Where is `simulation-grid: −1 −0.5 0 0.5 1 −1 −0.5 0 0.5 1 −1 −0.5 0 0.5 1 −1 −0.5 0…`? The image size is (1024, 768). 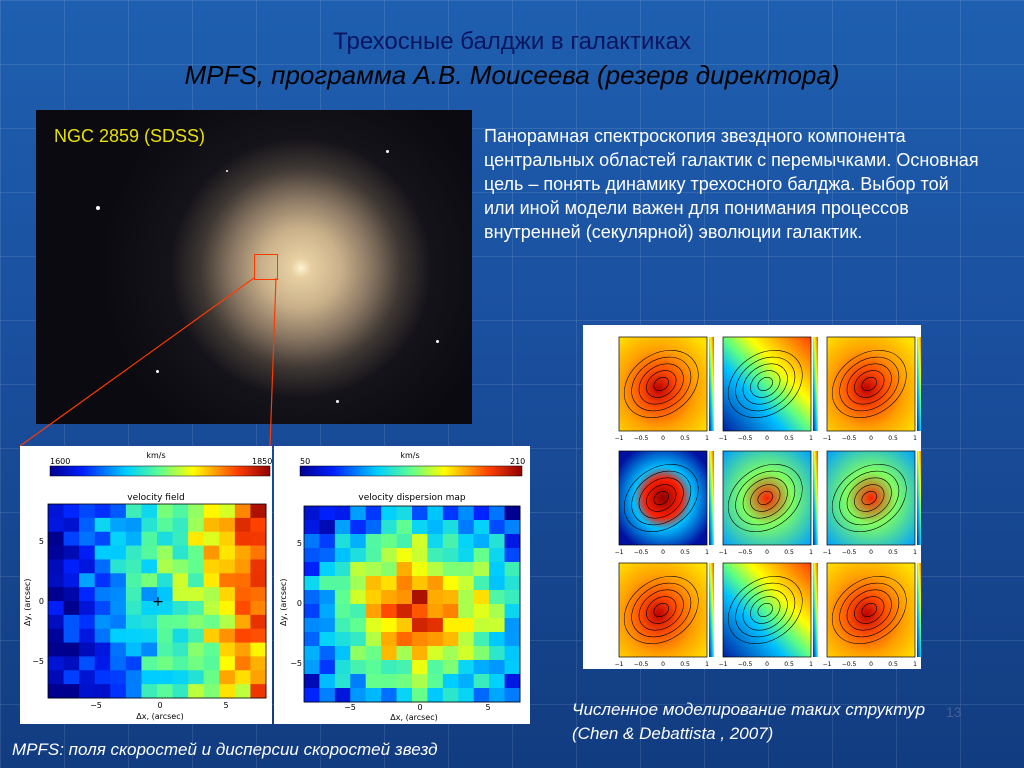
simulation-grid: −1 −0.5 0 0.5 1 −1 −0.5 0 0.5 1 −1 −0.5 0 0.5 1 −1 −0.5 0… is located at coordinates (768, 502).